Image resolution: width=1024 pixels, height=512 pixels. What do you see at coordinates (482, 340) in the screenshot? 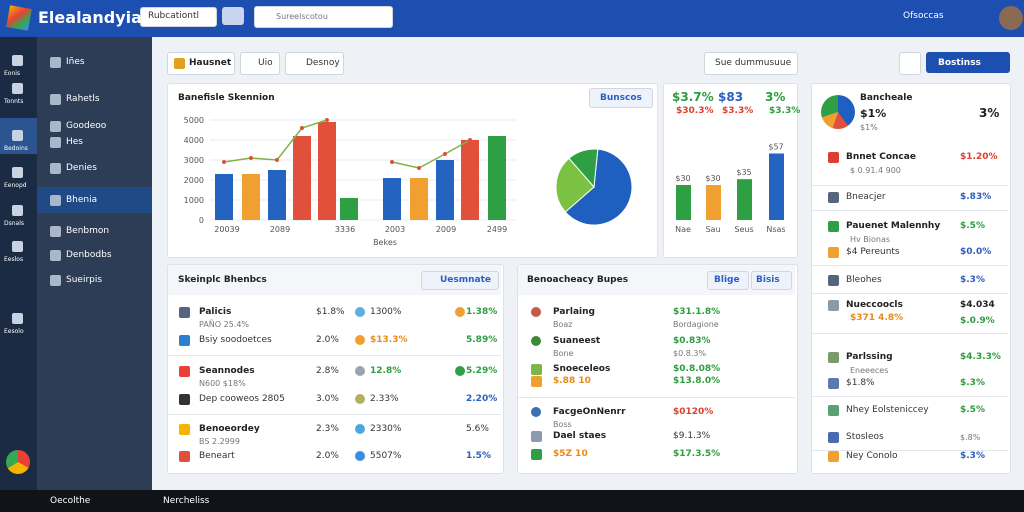
I see `row-value: 5.89%` at bounding box center [482, 340].